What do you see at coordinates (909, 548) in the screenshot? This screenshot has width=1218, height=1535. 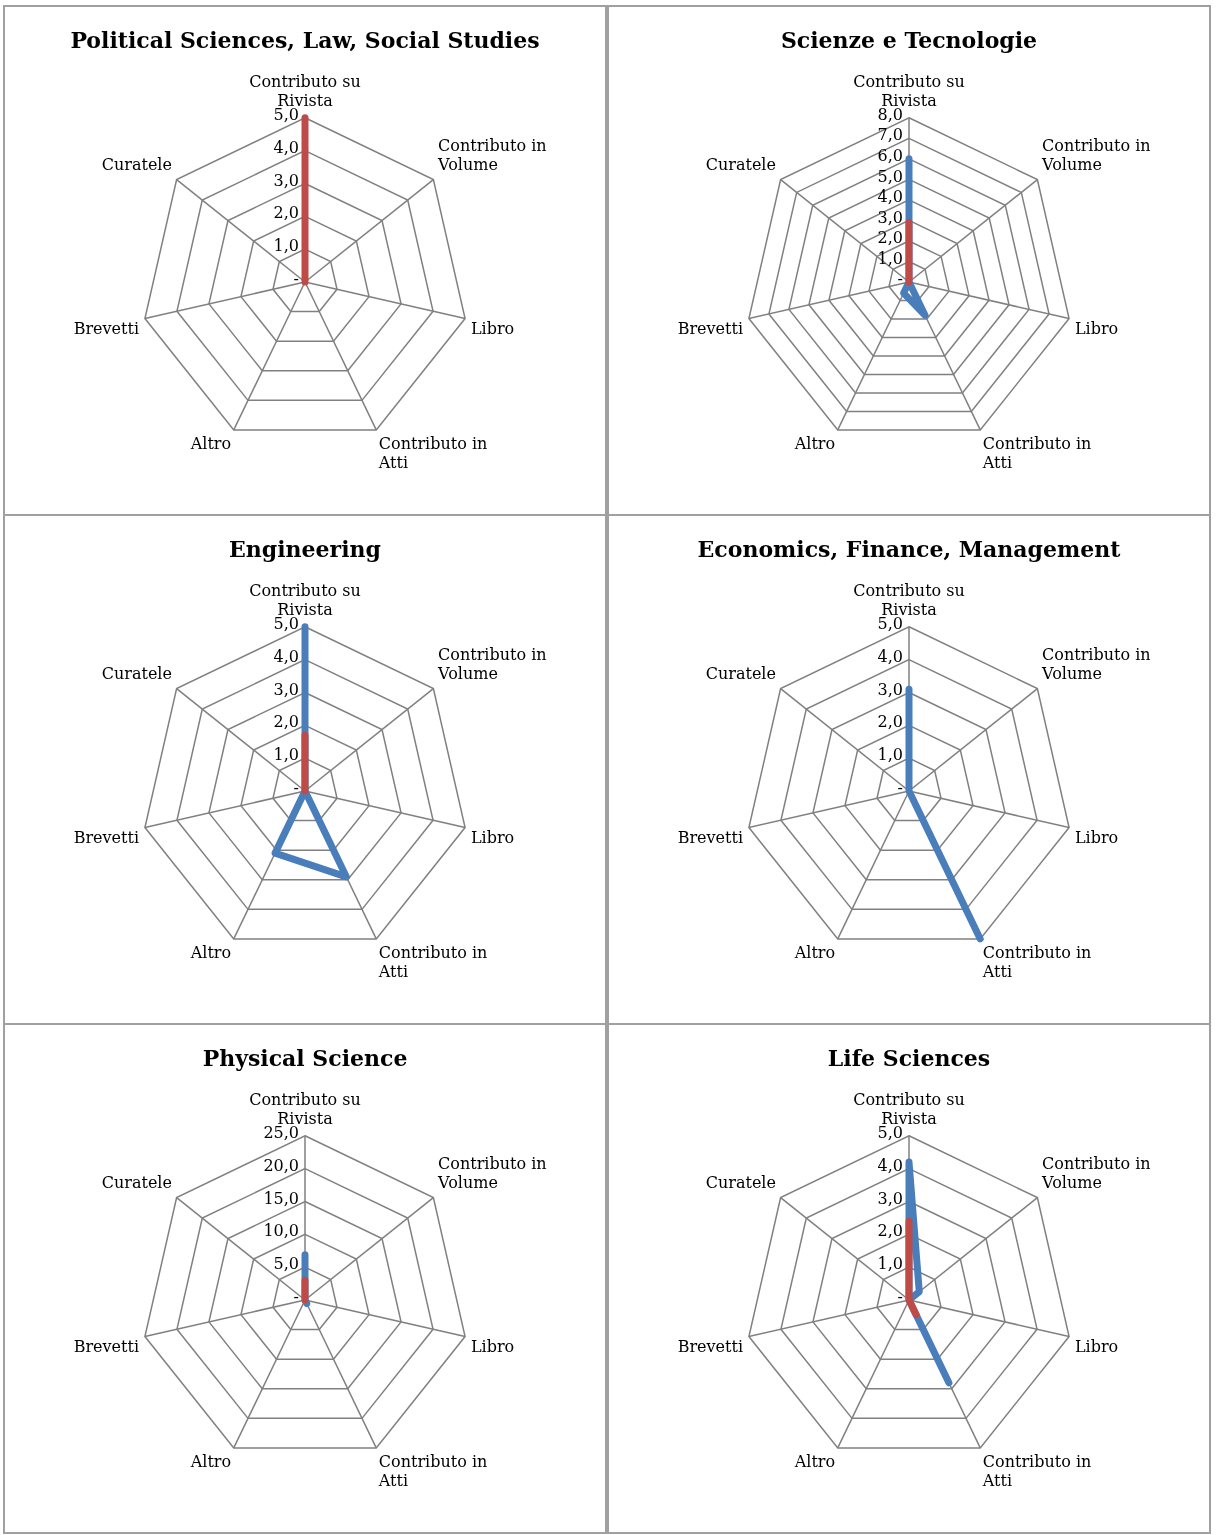 I see `chart-title: Economics, Finance, Management` at bounding box center [909, 548].